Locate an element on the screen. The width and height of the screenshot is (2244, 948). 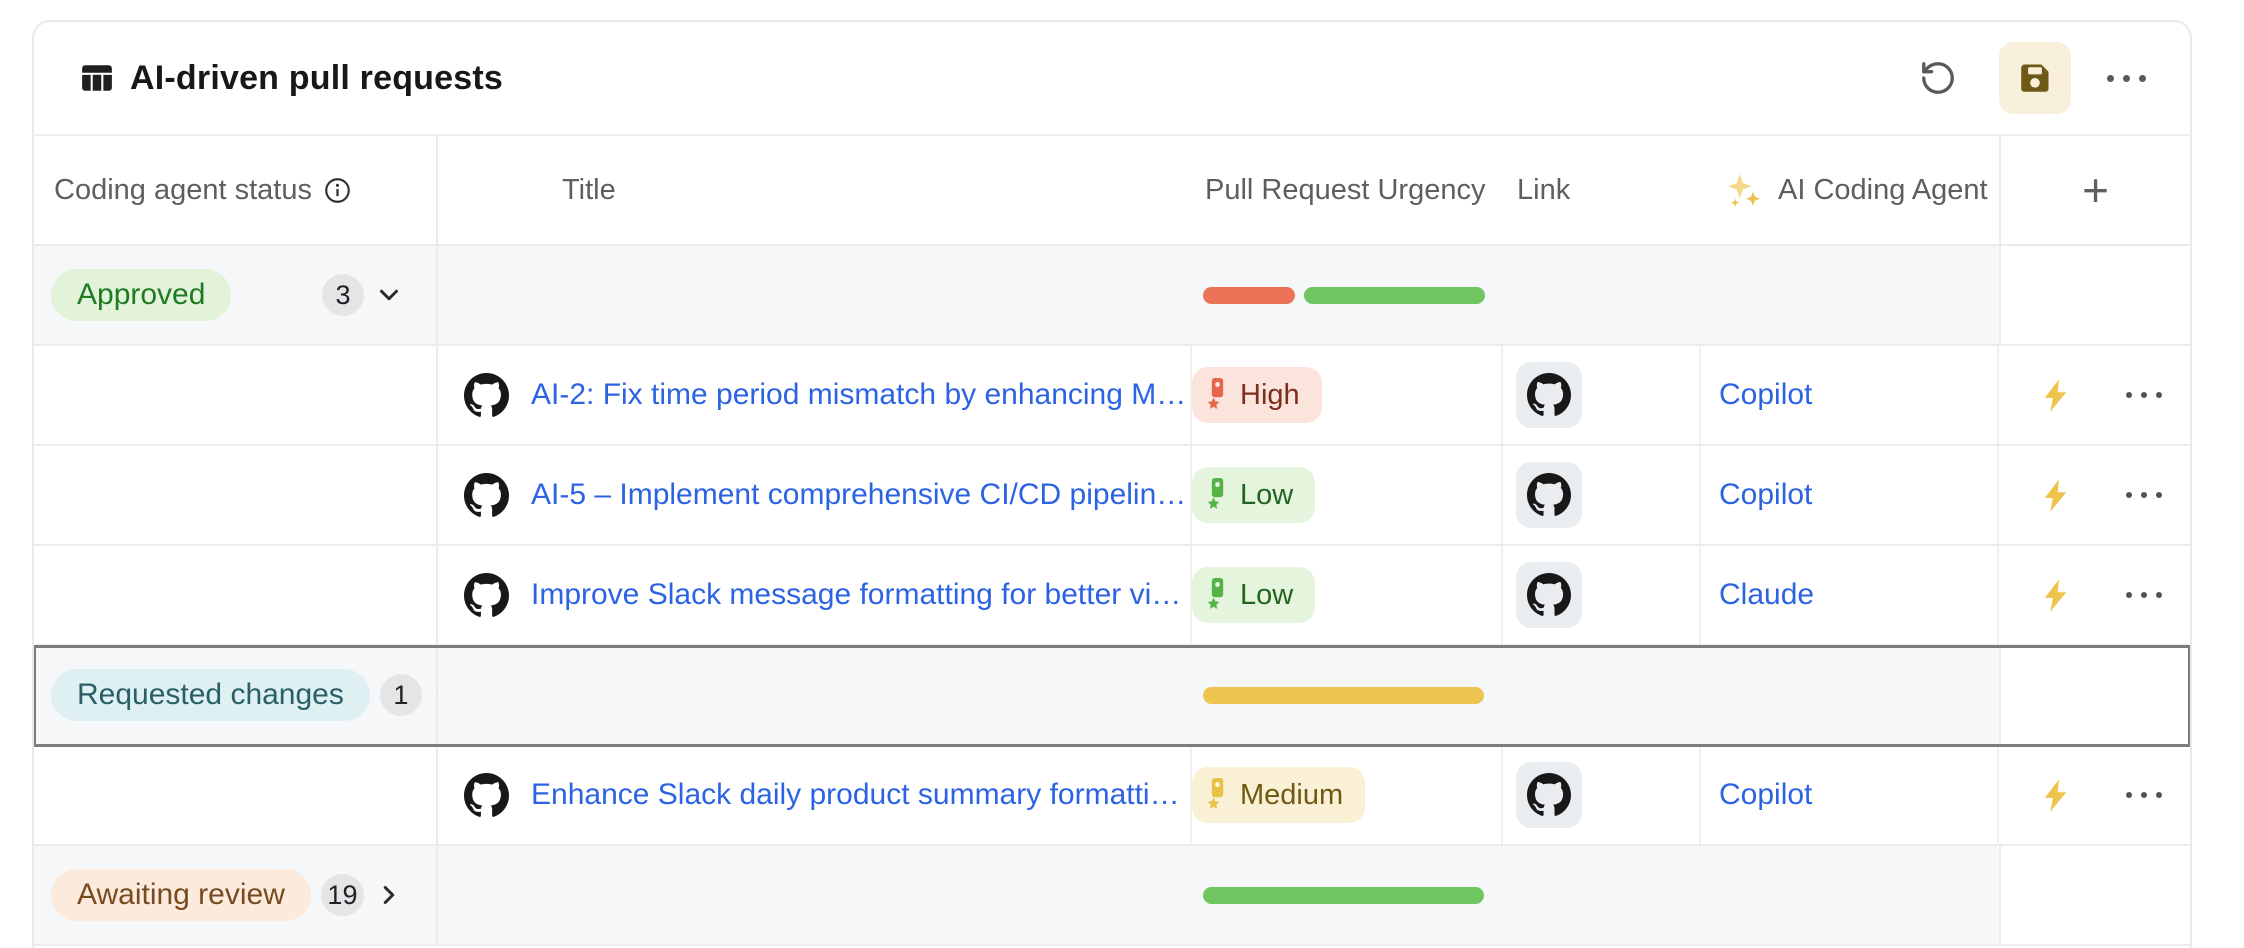
group-row-approved: Approved 3 is located at coordinates (1112, 296).